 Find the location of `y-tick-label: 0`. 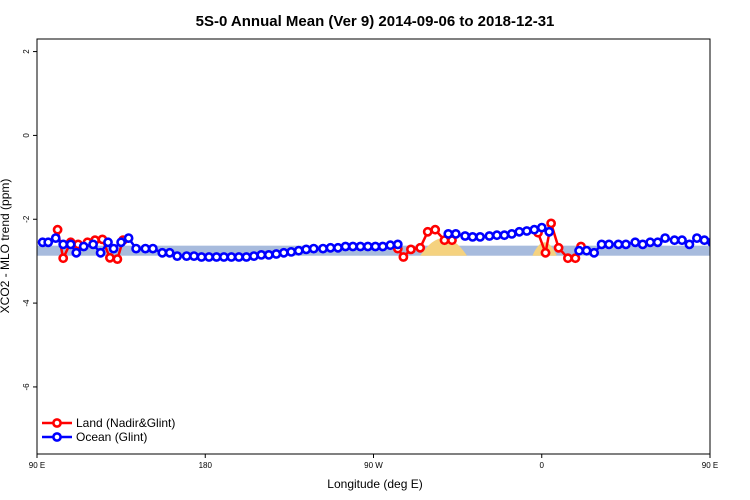

y-tick-label: 0 is located at coordinates (26, 135).